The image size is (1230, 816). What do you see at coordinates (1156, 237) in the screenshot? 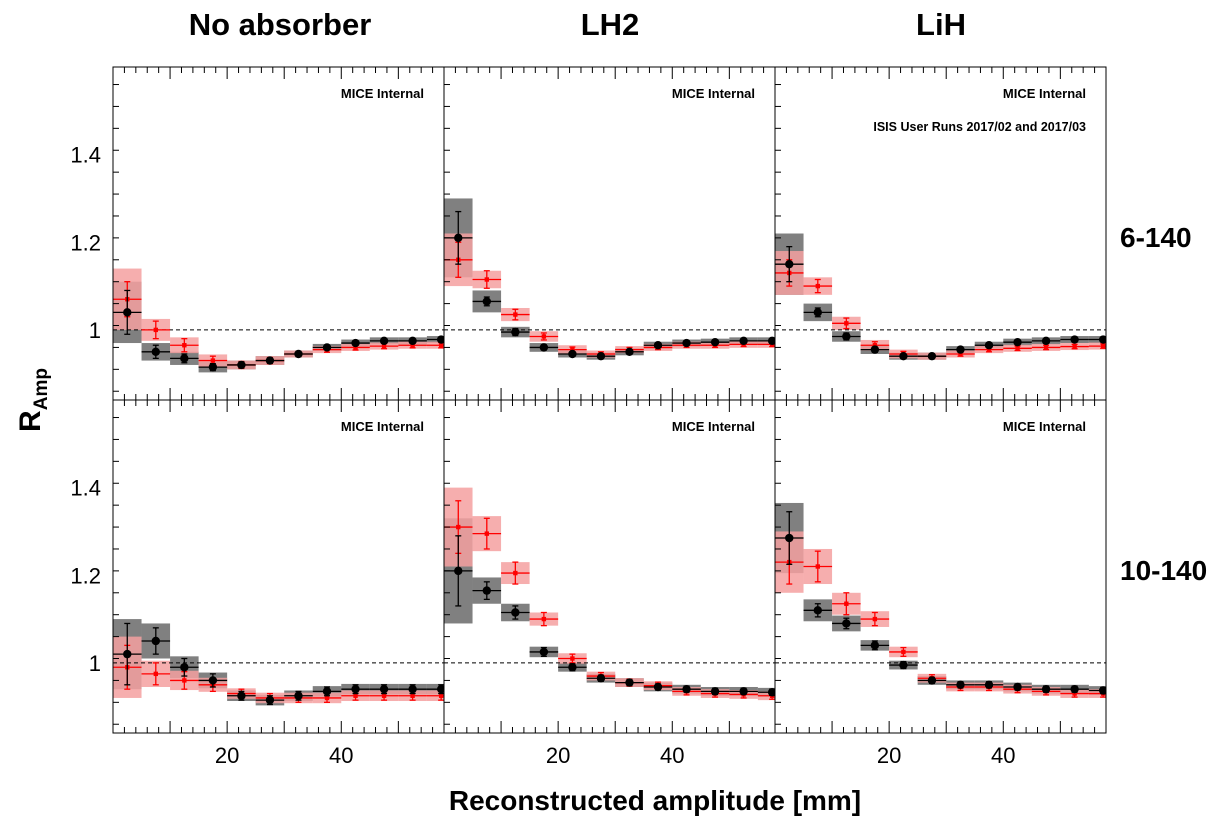
I see `row-title-6-140: 6-140` at bounding box center [1156, 237].